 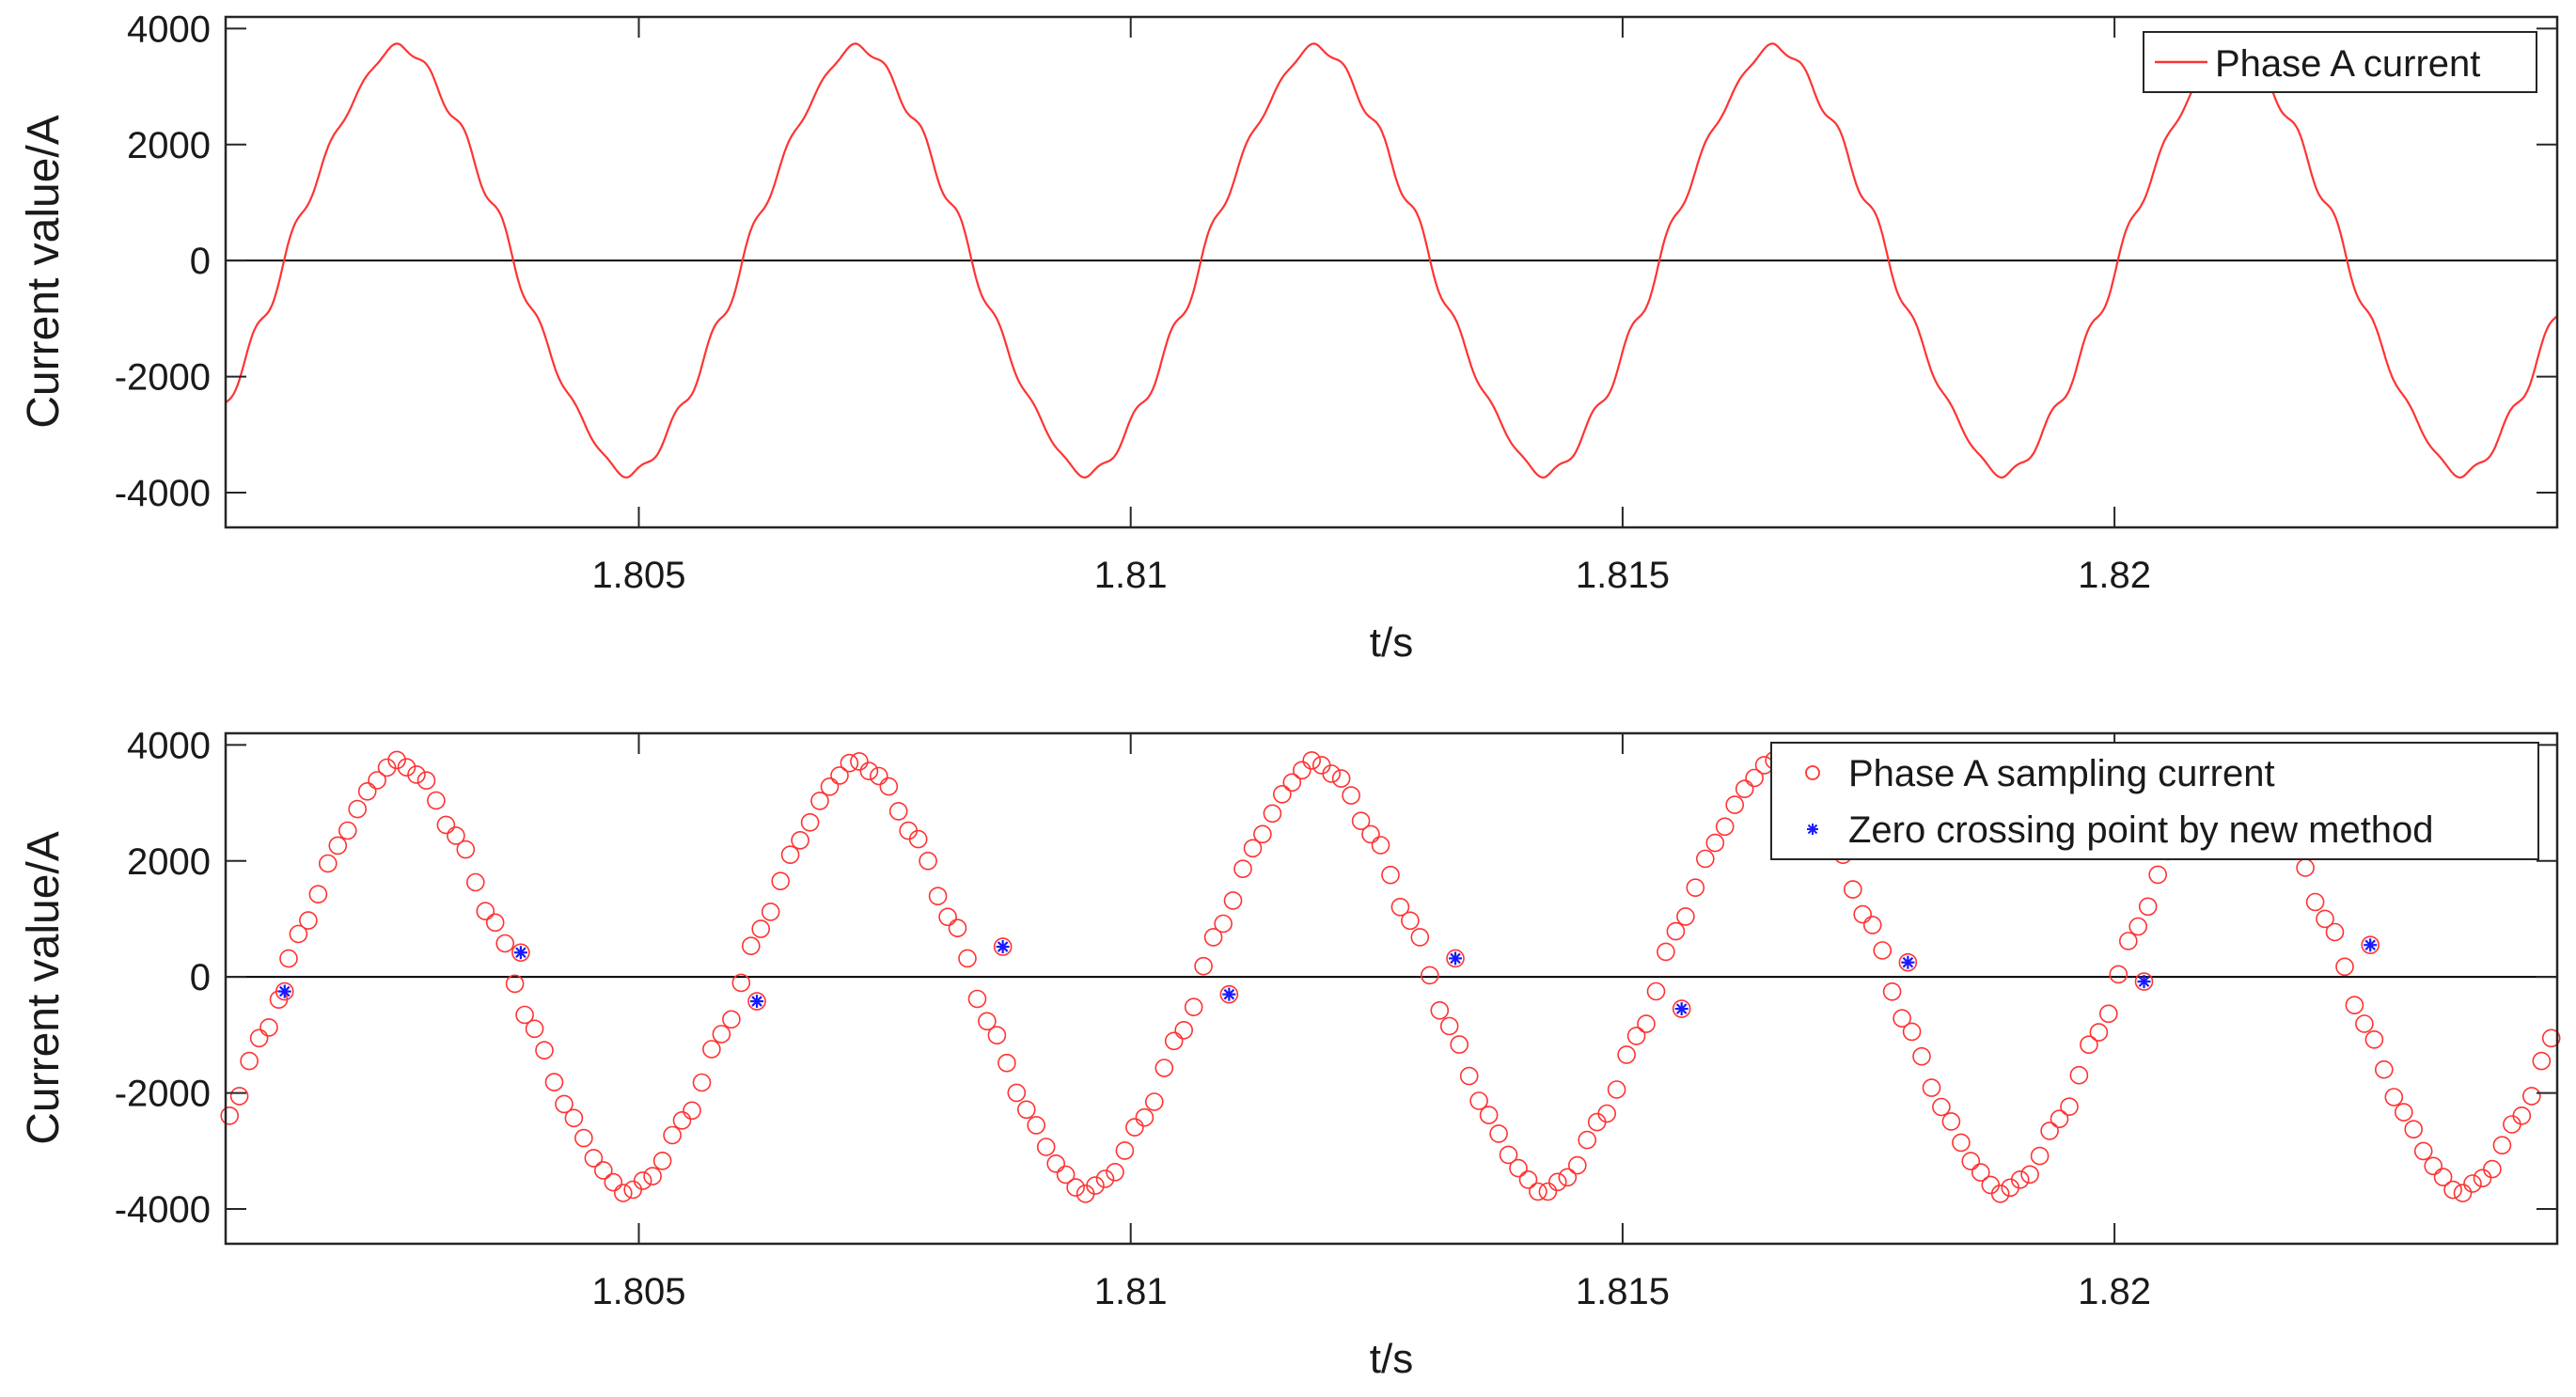 What do you see at coordinates (2155, 801) in the screenshot?
I see `bottom-legend-box` at bounding box center [2155, 801].